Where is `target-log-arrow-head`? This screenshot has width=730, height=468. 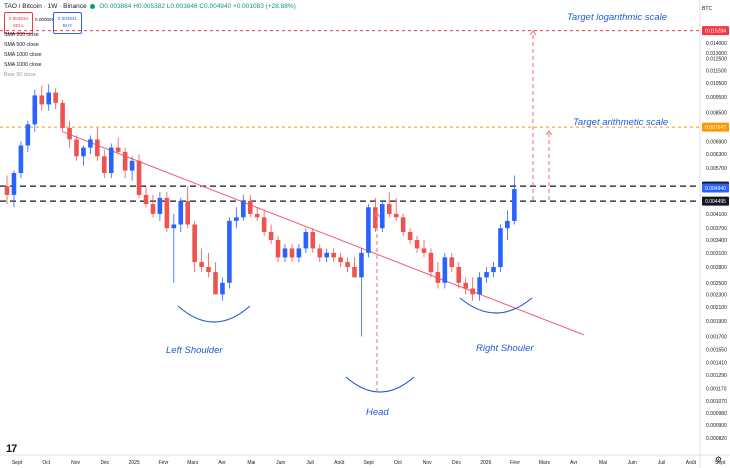
target-log-arrow-head is located at coordinates (533, 33).